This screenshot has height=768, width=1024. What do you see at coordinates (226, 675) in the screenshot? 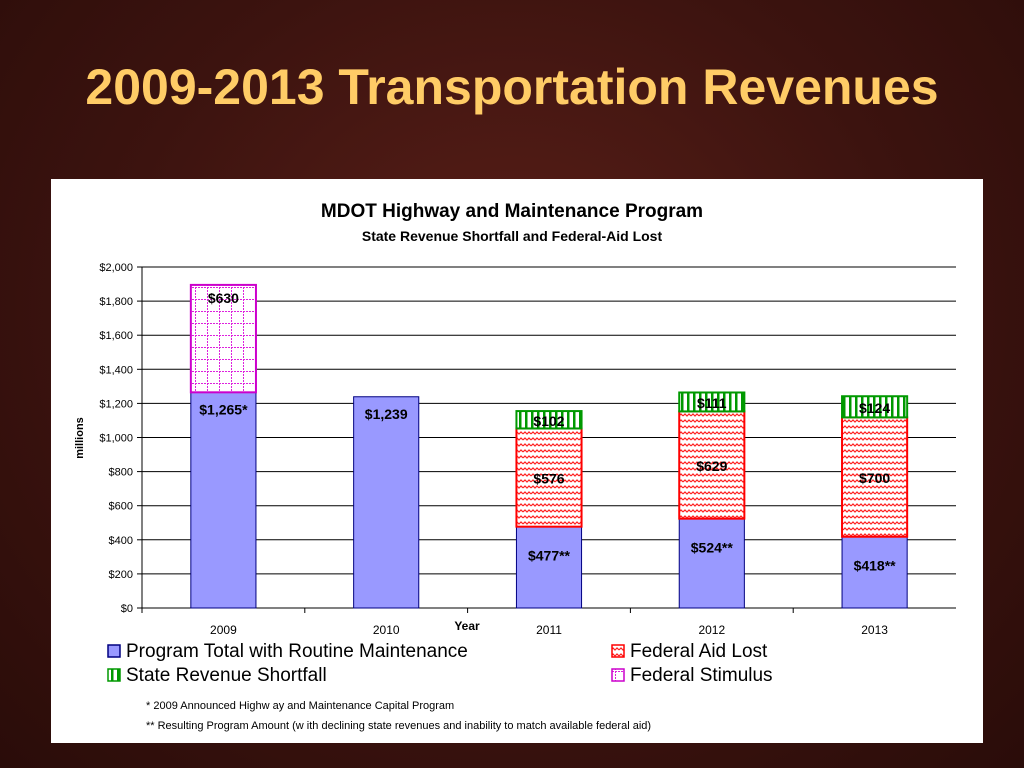
I see `legend-label: State Revenue Shortfall` at bounding box center [226, 675].